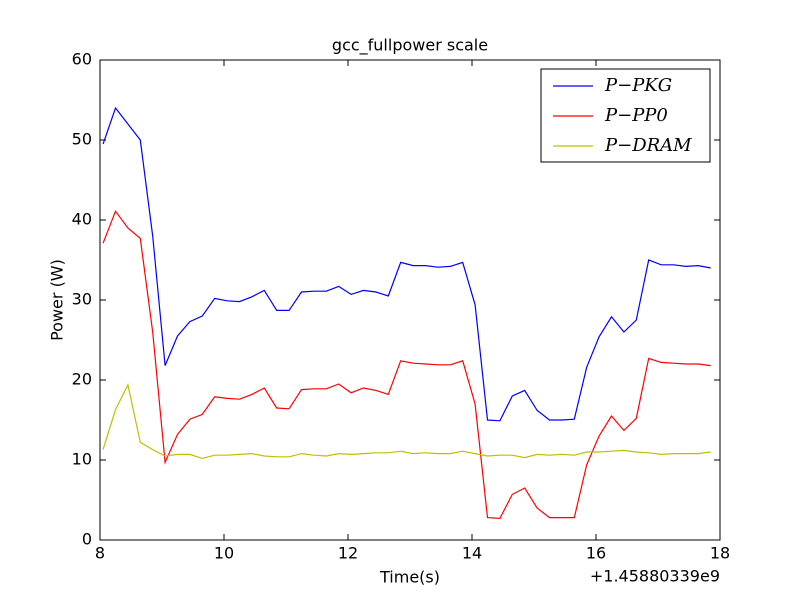 This screenshot has width=800, height=600. I want to click on legend-label: P−DRAM, so click(648, 145).